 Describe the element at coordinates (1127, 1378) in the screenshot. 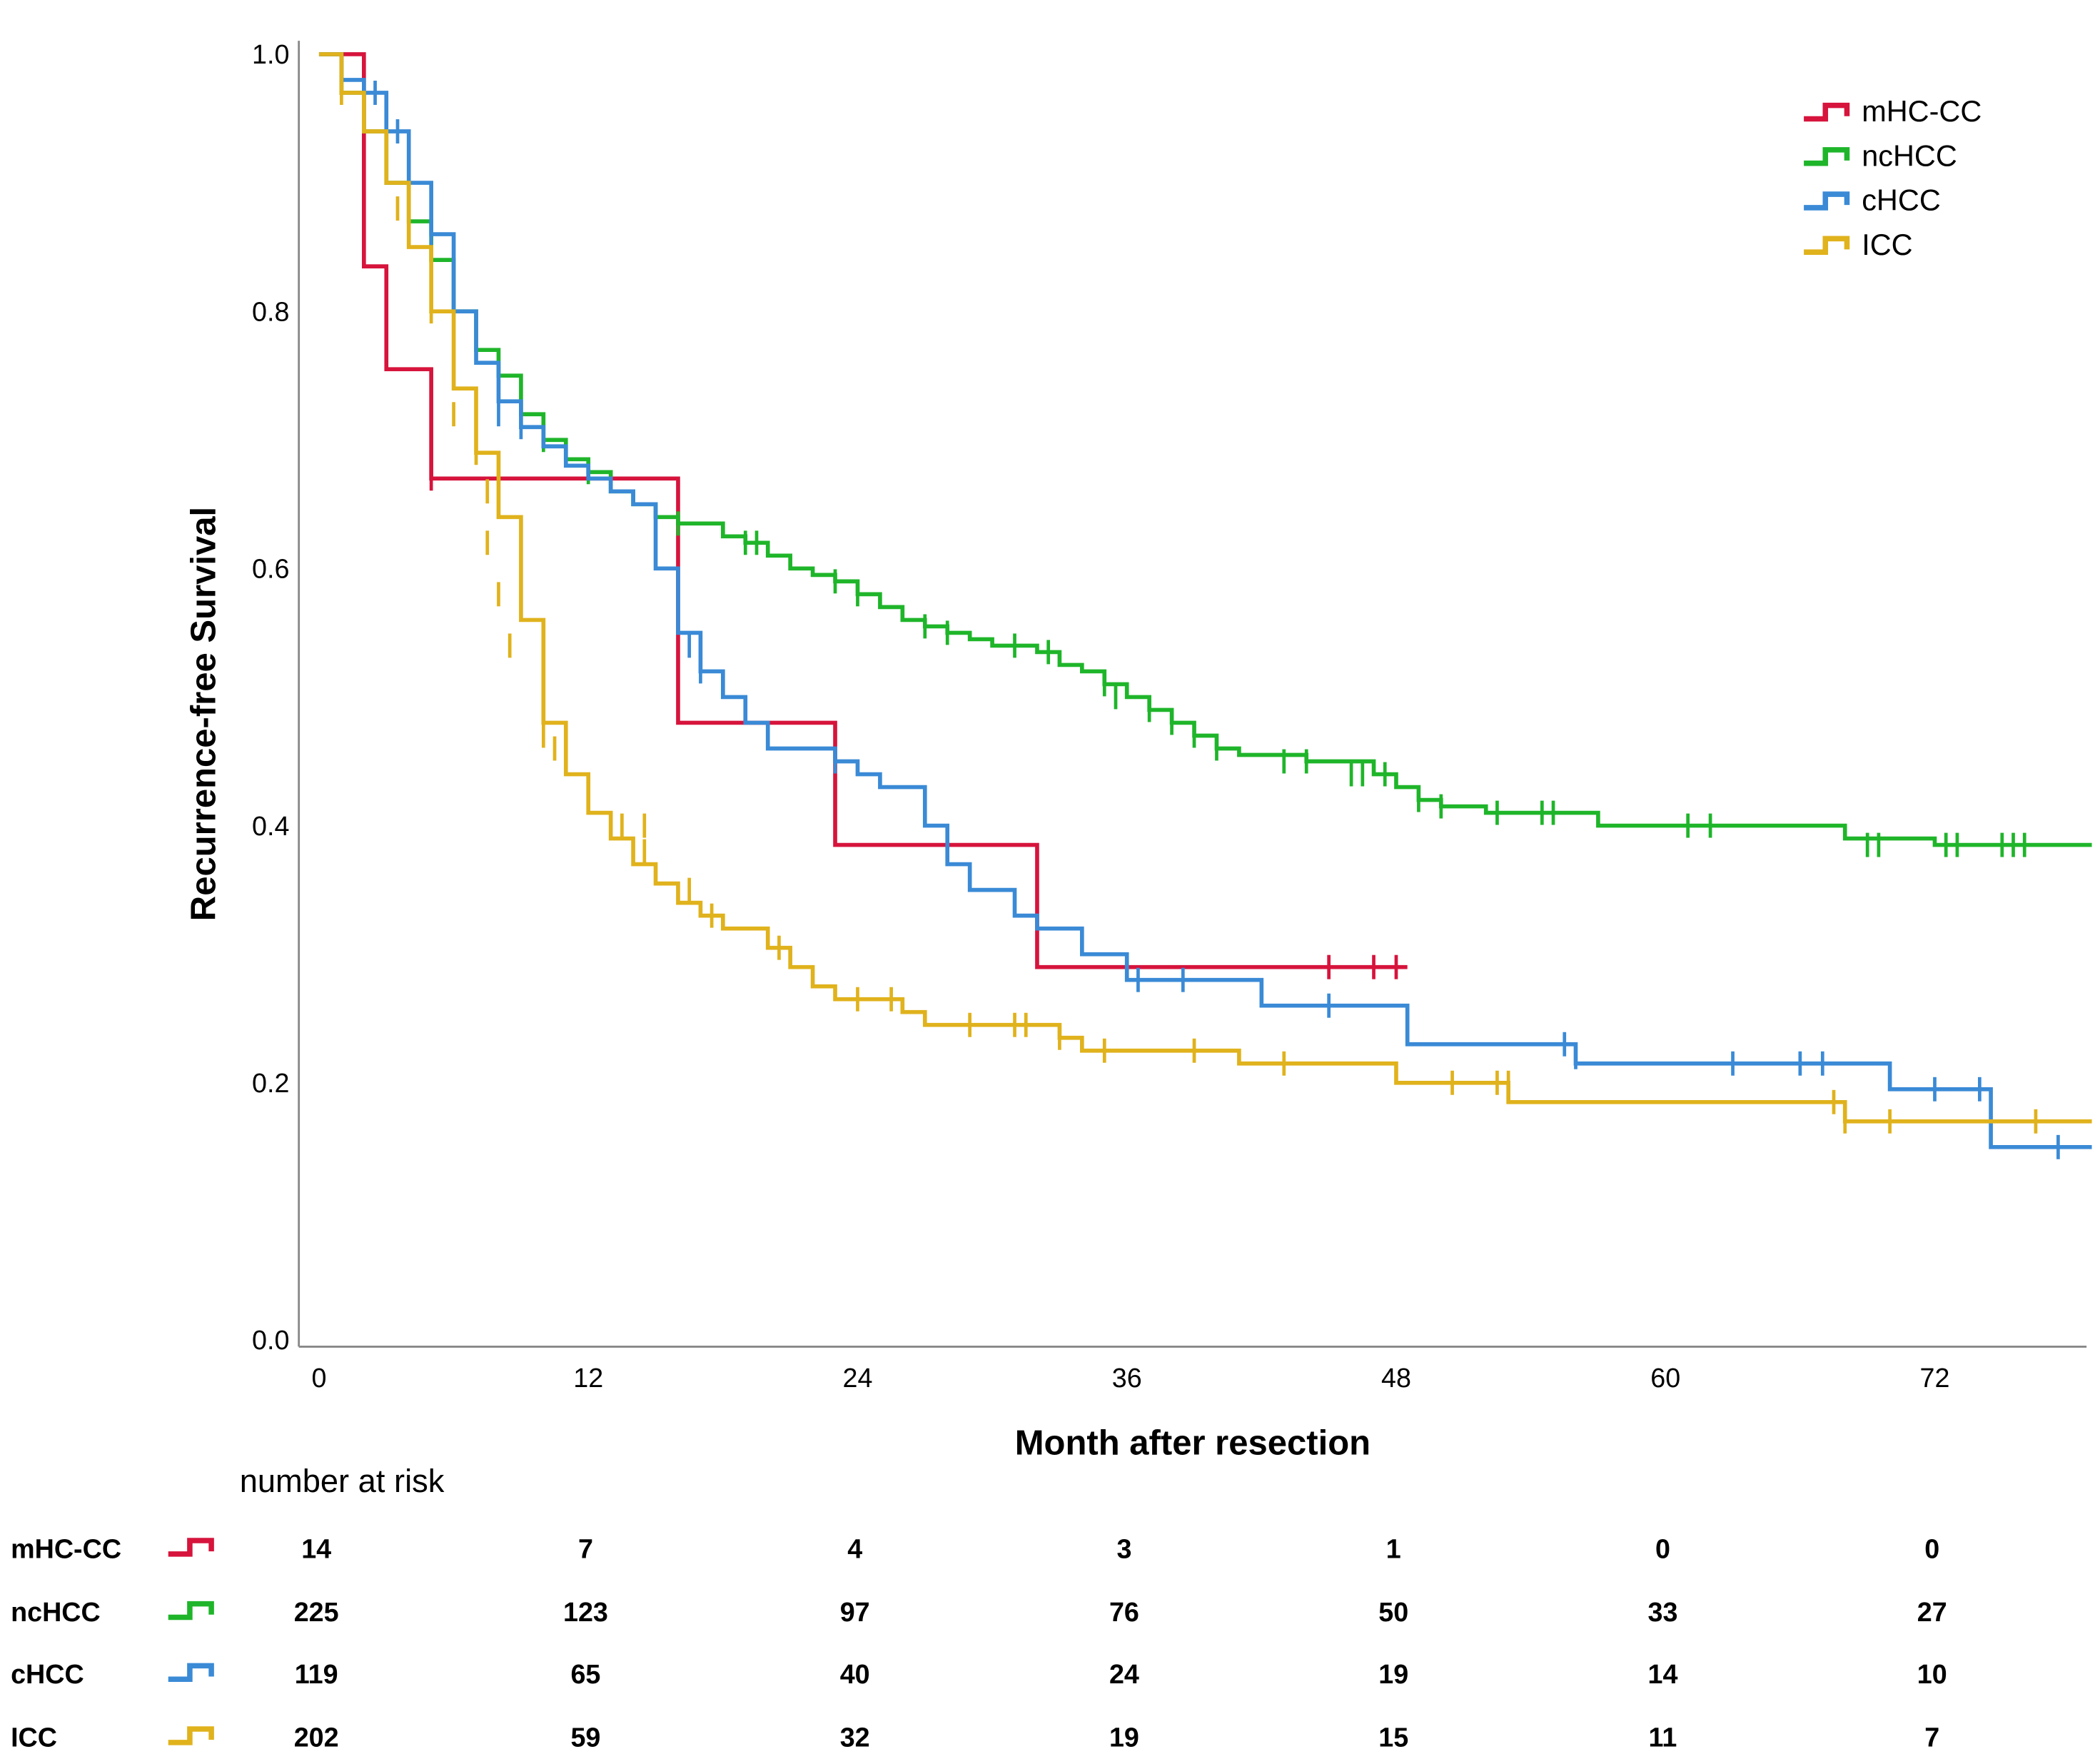

I see `x-tick-label: 36` at that location.